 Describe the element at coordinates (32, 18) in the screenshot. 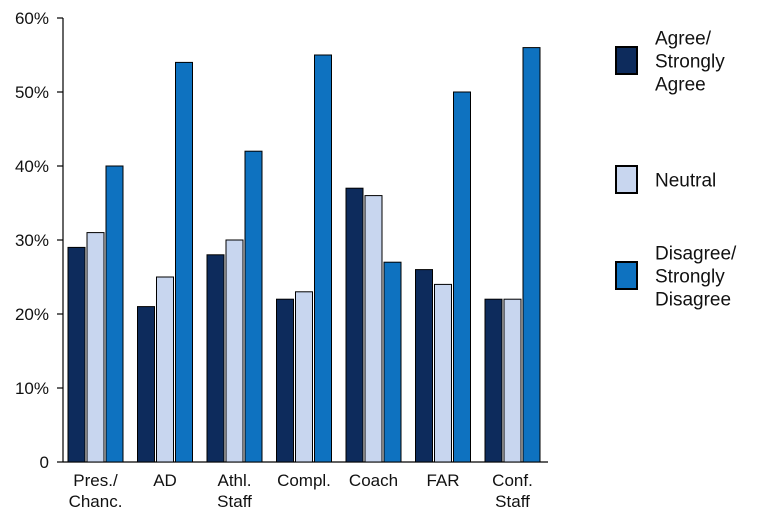

I see `y-tick-label: 60%` at that location.